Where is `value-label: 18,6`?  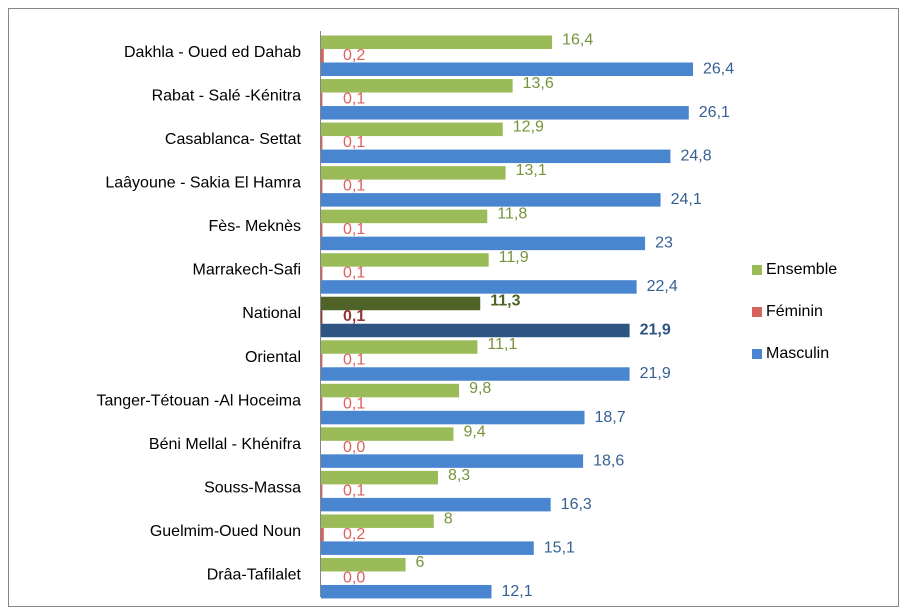
value-label: 18,6 is located at coordinates (608, 460).